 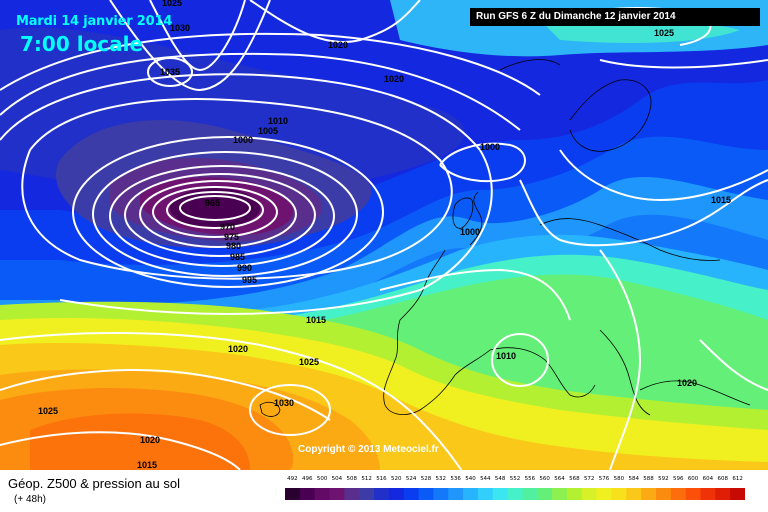 What do you see at coordinates (292, 479) in the screenshot?
I see `legend-tick-label: 492` at bounding box center [292, 479].